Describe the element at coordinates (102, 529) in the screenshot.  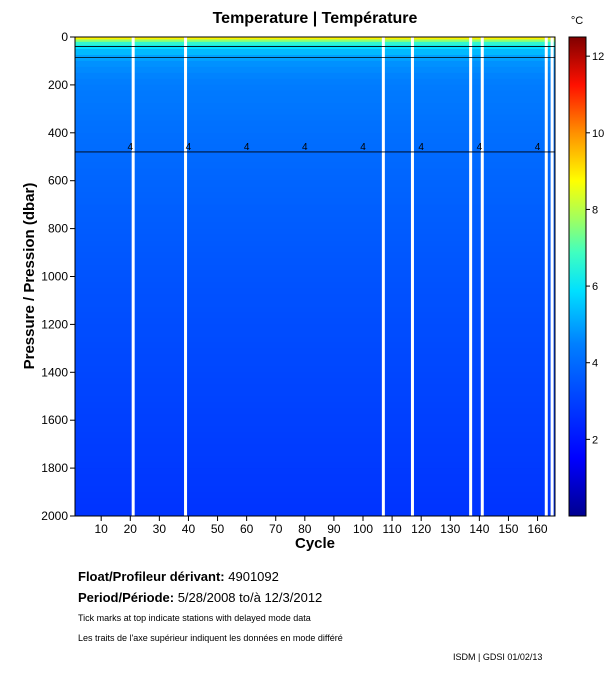
I see `x-tick-label: 10` at that location.